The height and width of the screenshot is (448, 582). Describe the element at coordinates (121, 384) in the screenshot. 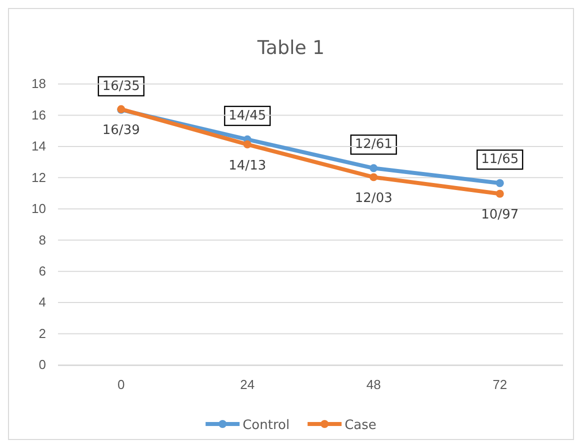

I see `x-tick-label: 0` at that location.